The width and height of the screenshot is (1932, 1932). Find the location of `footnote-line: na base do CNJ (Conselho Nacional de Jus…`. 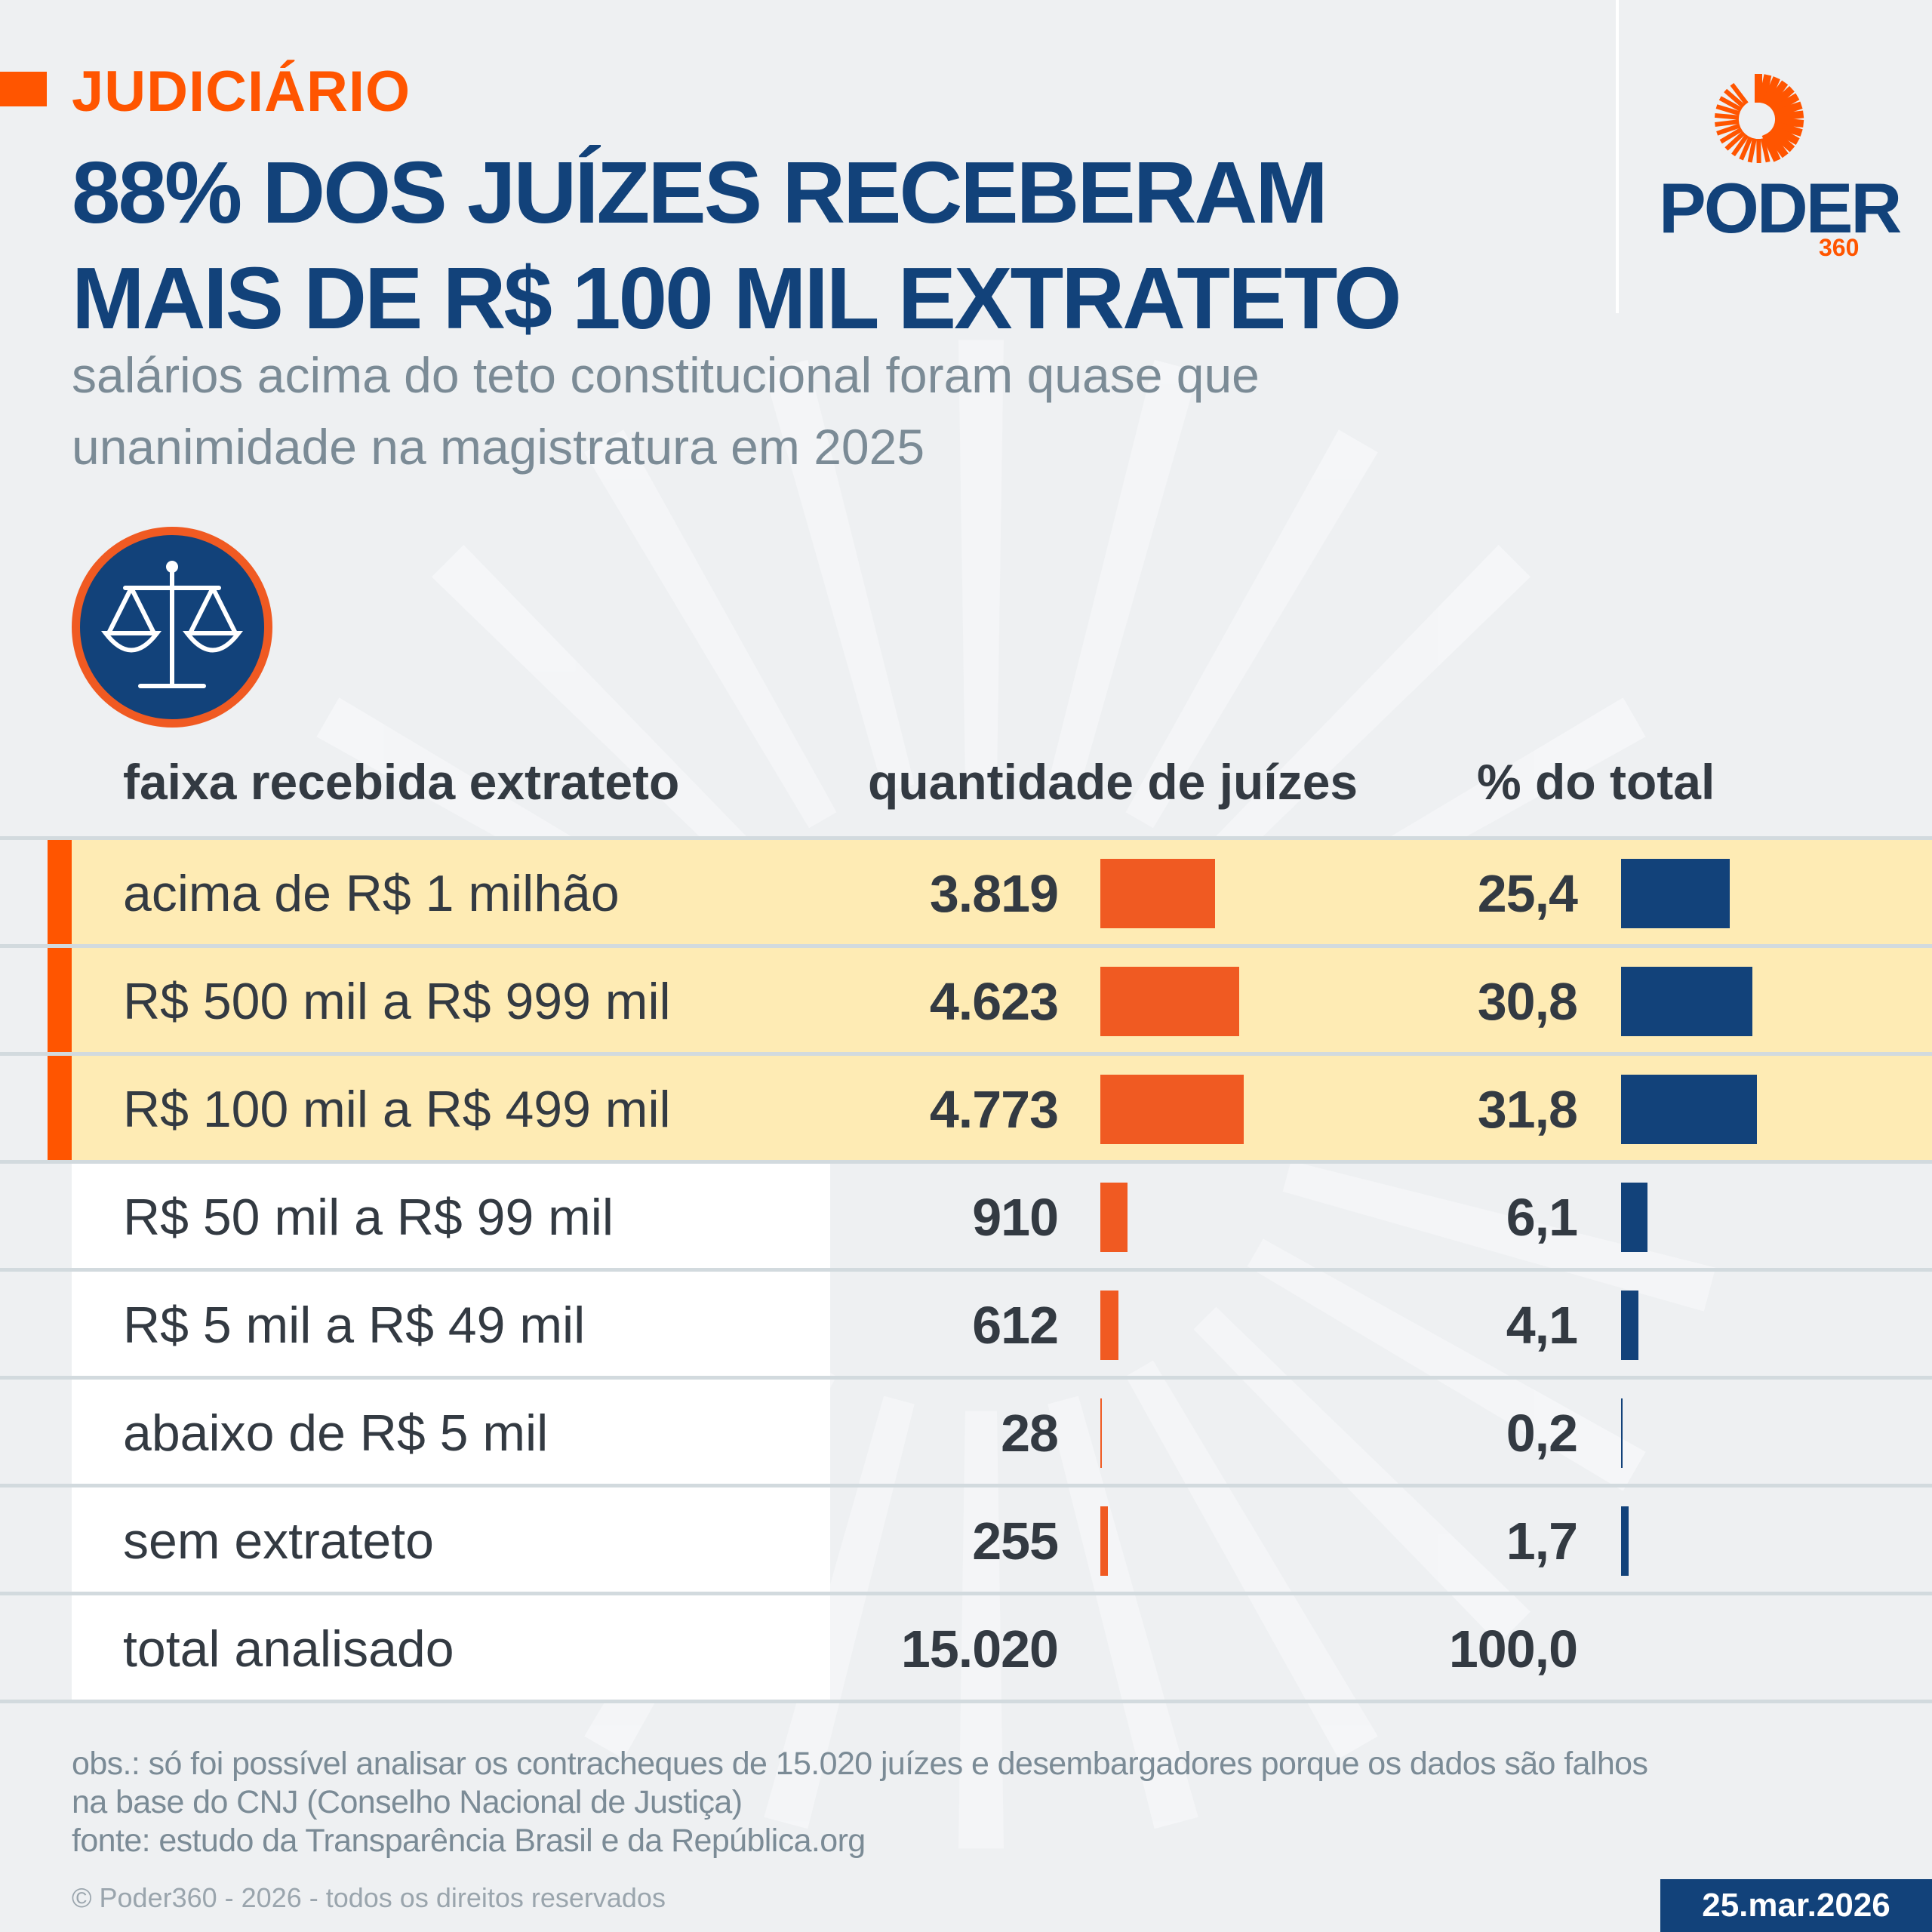

footnote-line: na base do CNJ (Conselho Nacional de Jus… is located at coordinates (407, 1802).